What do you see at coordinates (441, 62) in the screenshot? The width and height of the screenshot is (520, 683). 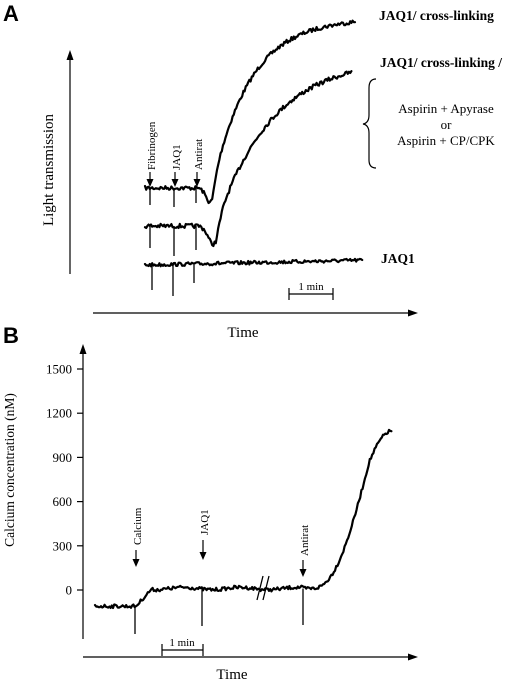 I see `series-a2-label: JAQ1/ cross-linking /` at bounding box center [441, 62].